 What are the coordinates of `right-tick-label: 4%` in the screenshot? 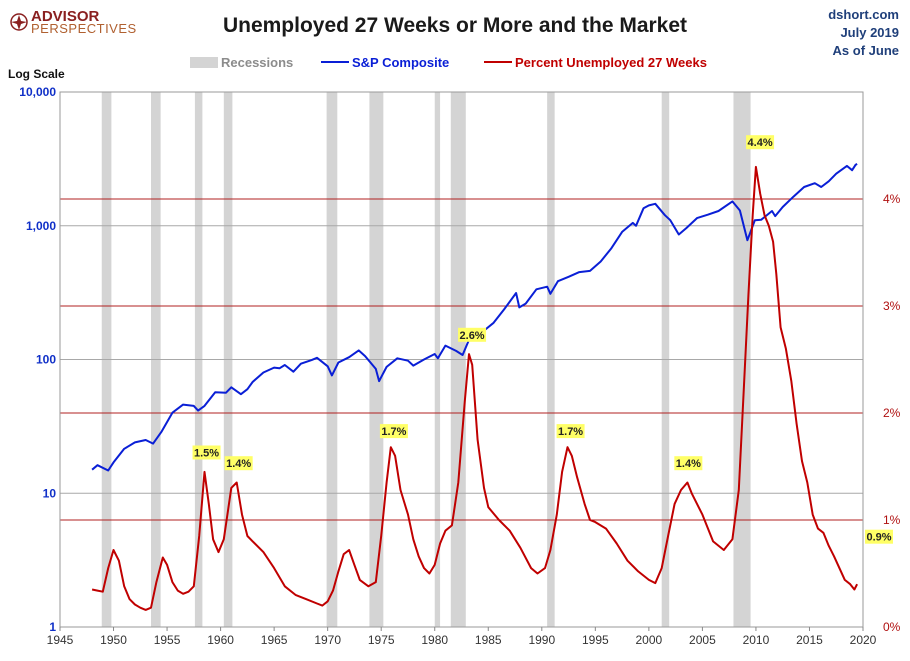 It's located at (892, 199).